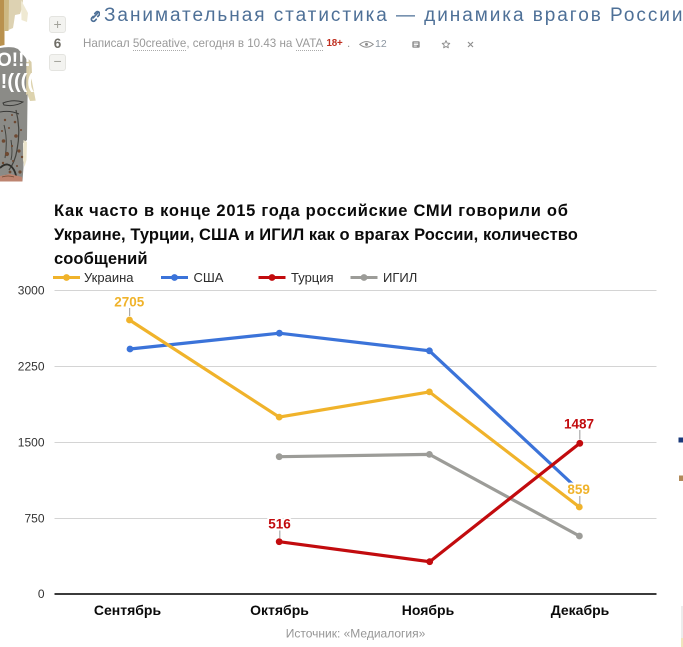 Image resolution: width=683 pixels, height=647 pixels. What do you see at coordinates (279, 610) in the screenshot?
I see `svg-text: Октябрь` at bounding box center [279, 610].